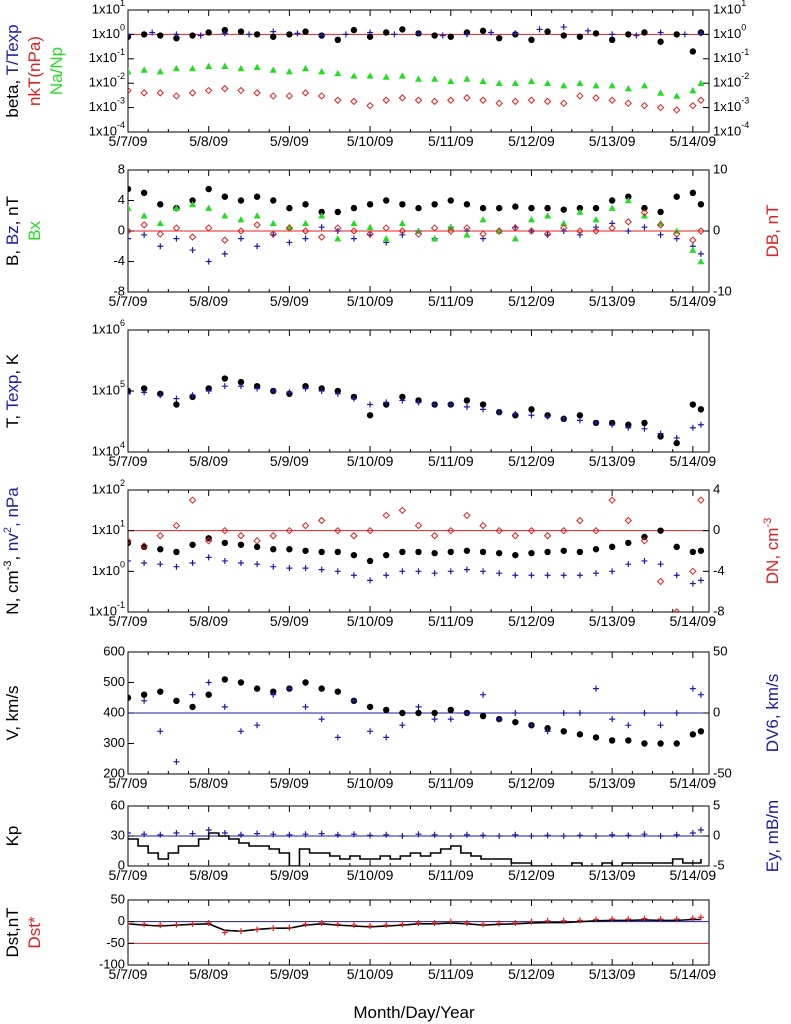 Image resolution: width=791 pixels, height=1024 pixels. Describe the element at coordinates (772, 836) in the screenshot. I see `right-axis-label: Ey, mB/m` at that location.